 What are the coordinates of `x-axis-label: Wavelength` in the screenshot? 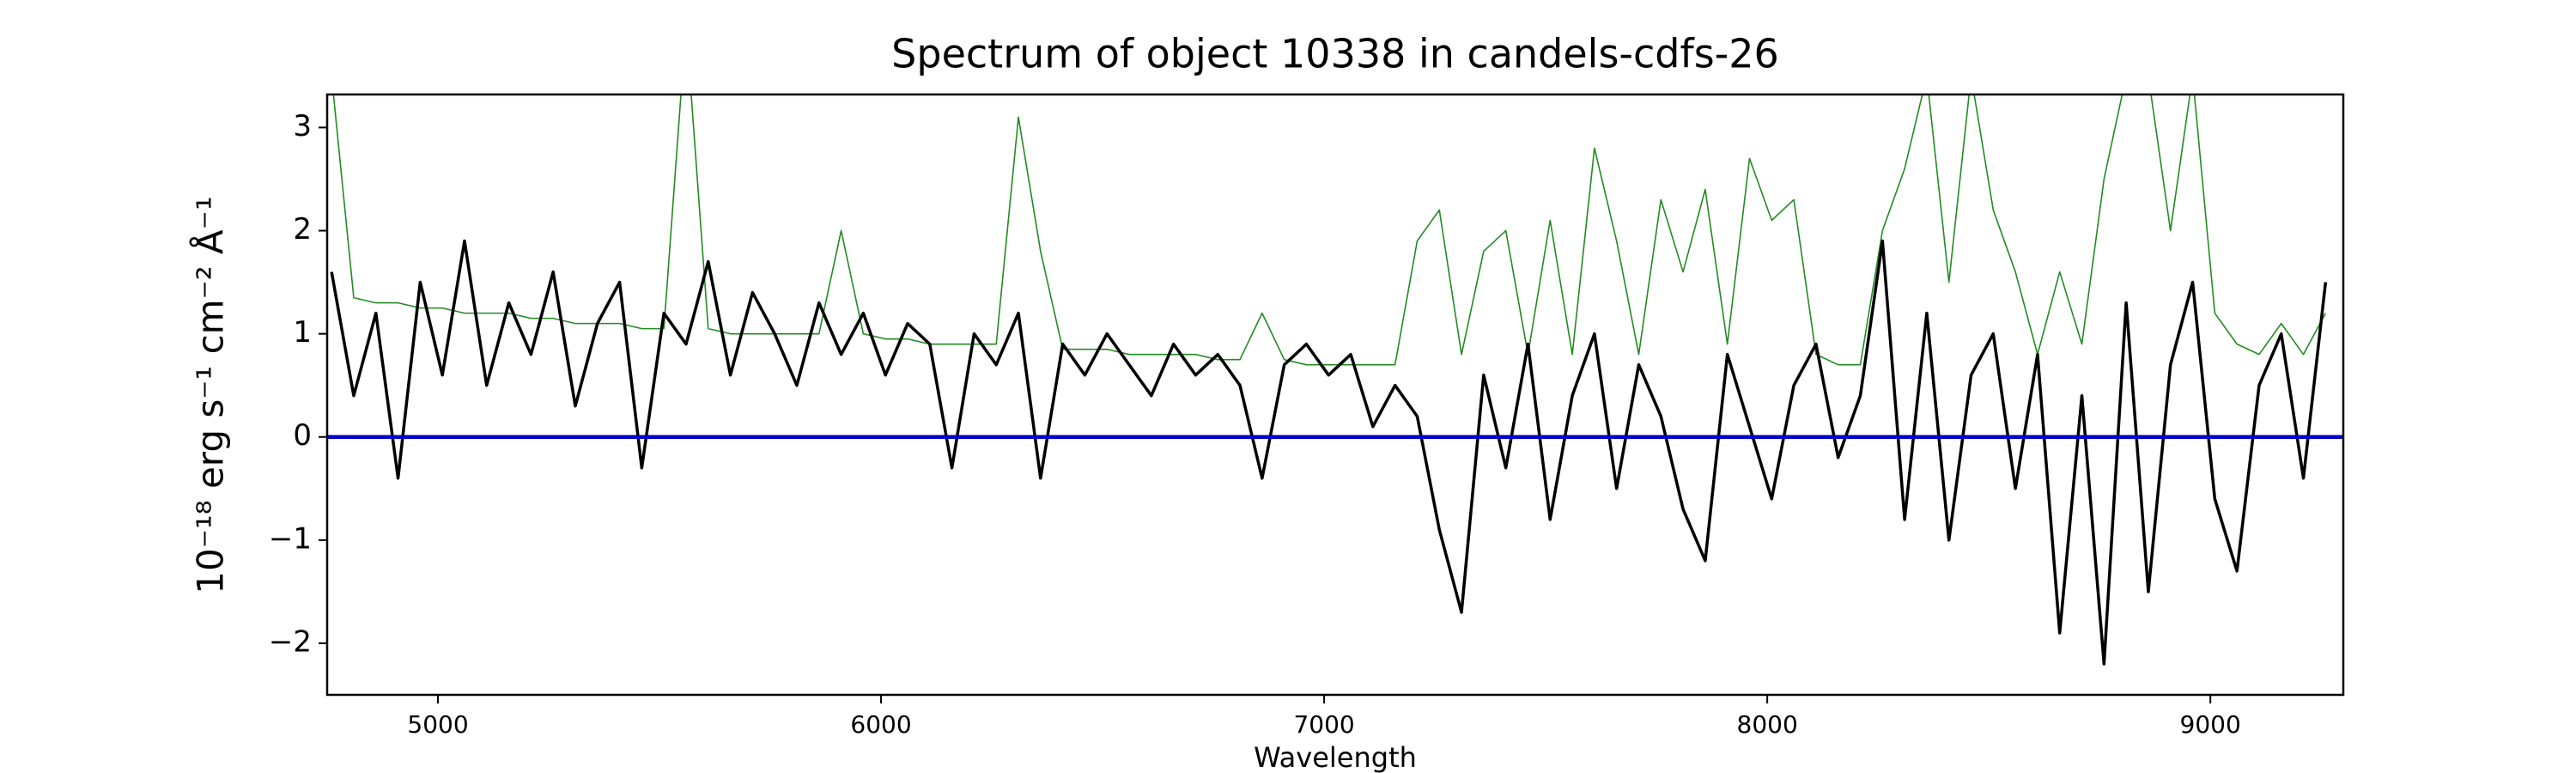 It's located at (1335, 757).